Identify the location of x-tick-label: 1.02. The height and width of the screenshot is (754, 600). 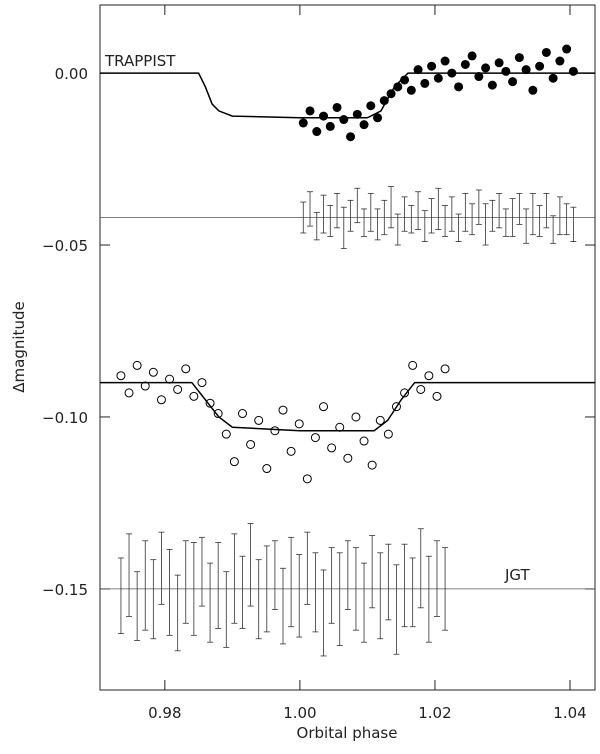
(434, 713).